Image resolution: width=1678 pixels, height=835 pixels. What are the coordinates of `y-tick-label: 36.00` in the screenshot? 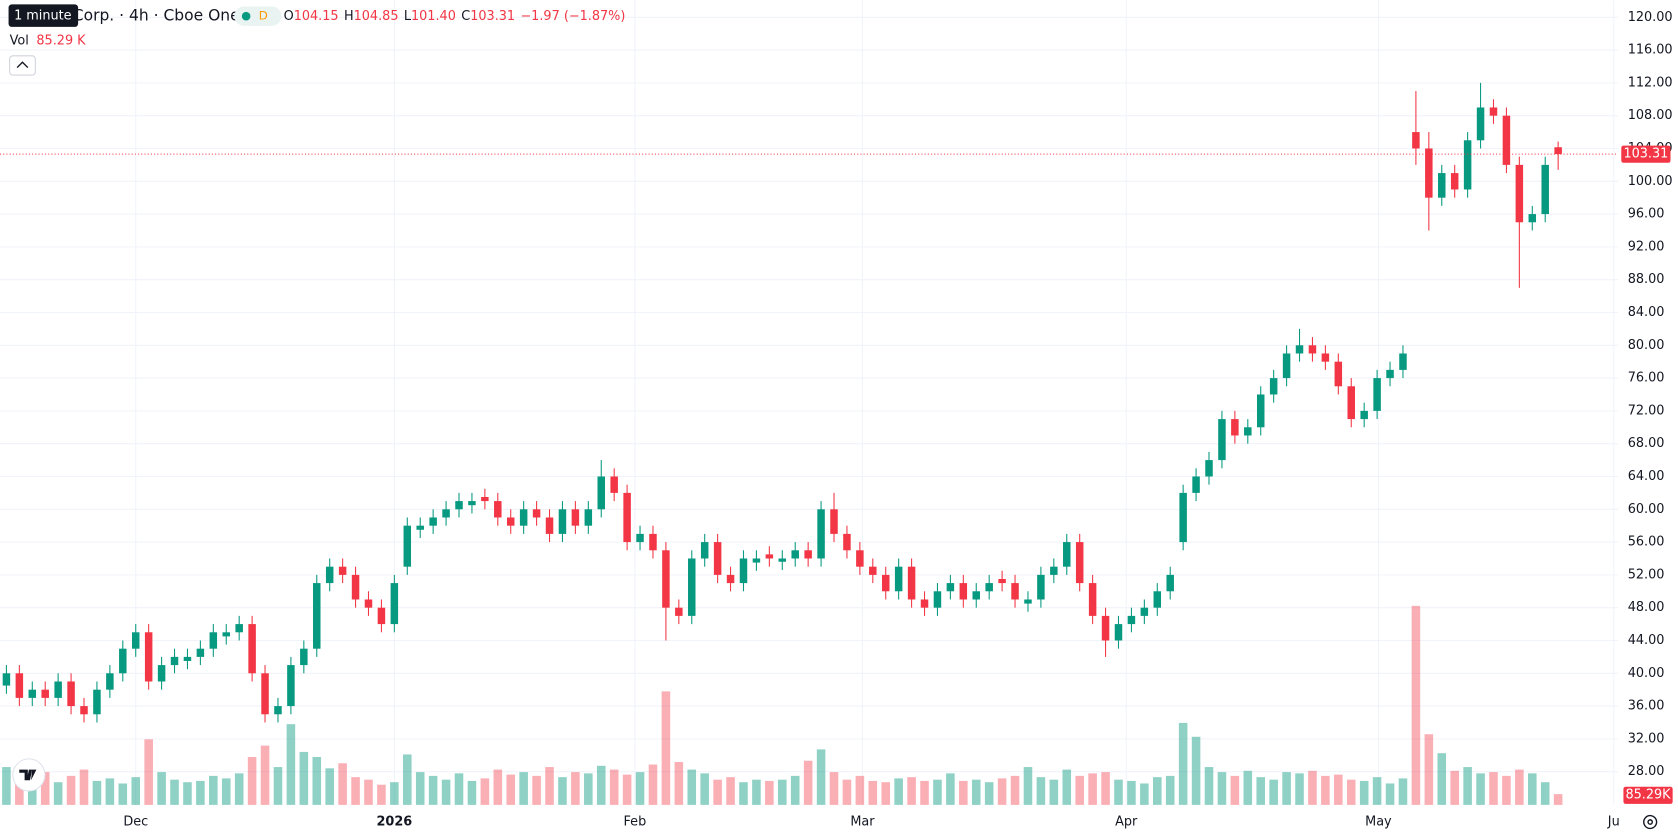 It's located at (1646, 706).